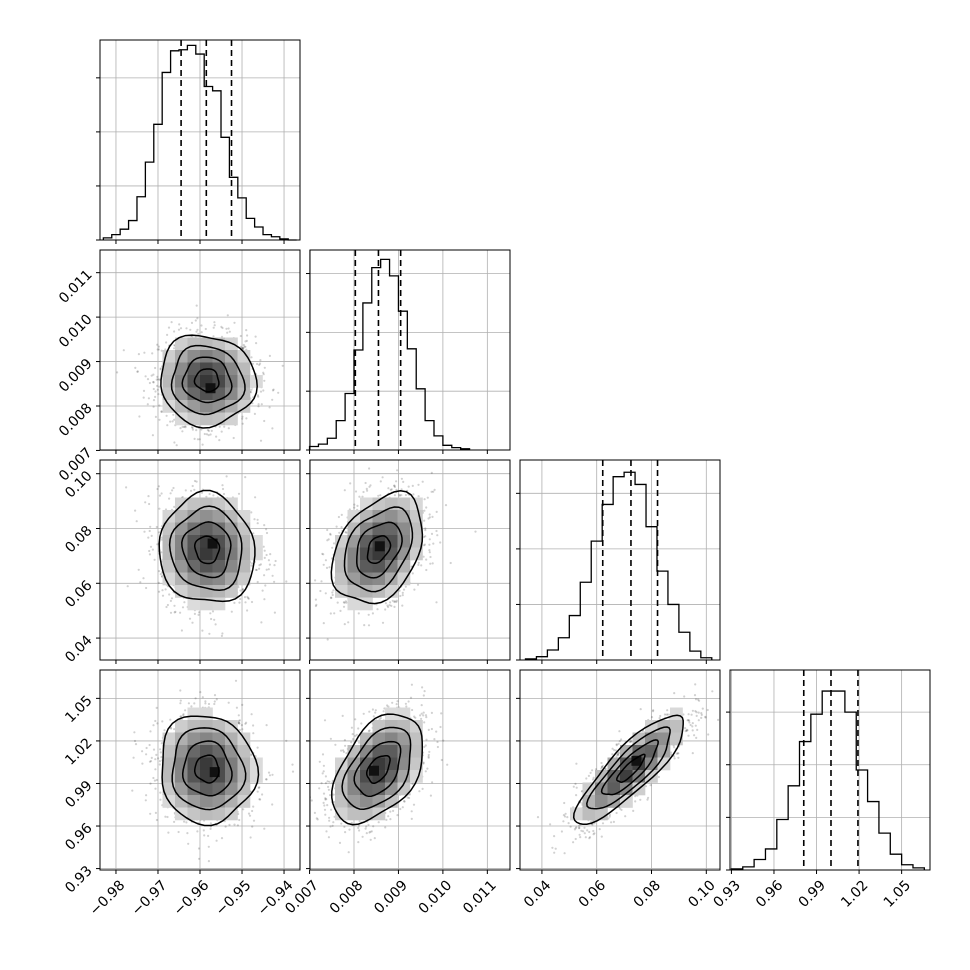  Describe the element at coordinates (78, 648) in the screenshot. I see `y-tick-label: 0.04` at that location.